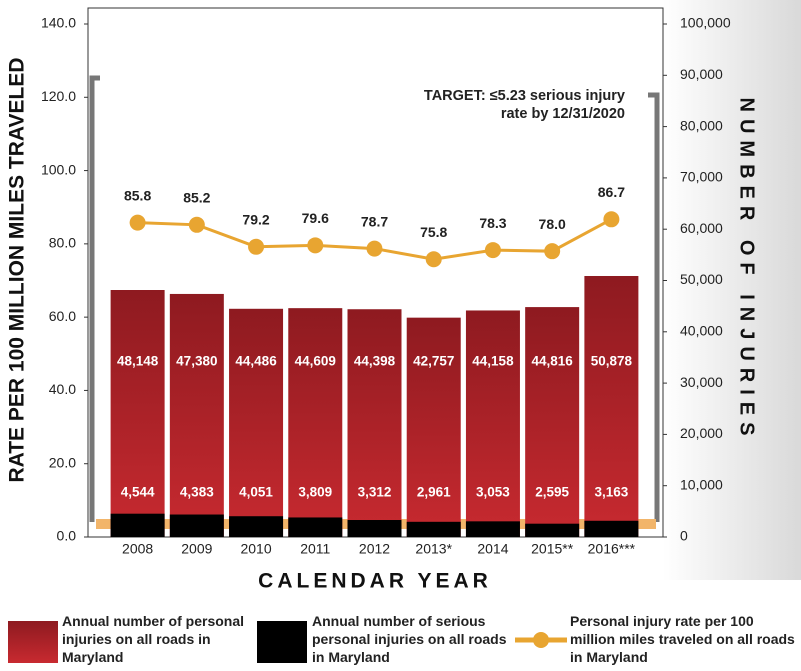 The height and width of the screenshot is (671, 801). I want to click on y-tick-label: 0.0, so click(67, 536).